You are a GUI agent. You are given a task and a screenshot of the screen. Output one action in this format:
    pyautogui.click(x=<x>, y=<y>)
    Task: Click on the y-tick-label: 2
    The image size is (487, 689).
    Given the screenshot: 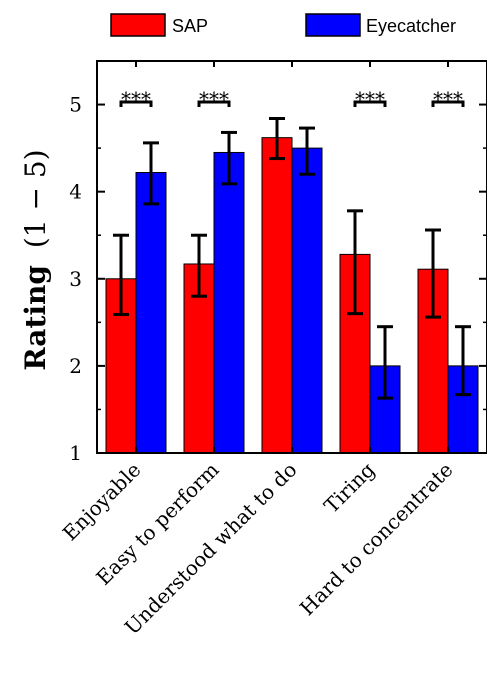 What is the action you would take?
    pyautogui.click(x=75, y=366)
    